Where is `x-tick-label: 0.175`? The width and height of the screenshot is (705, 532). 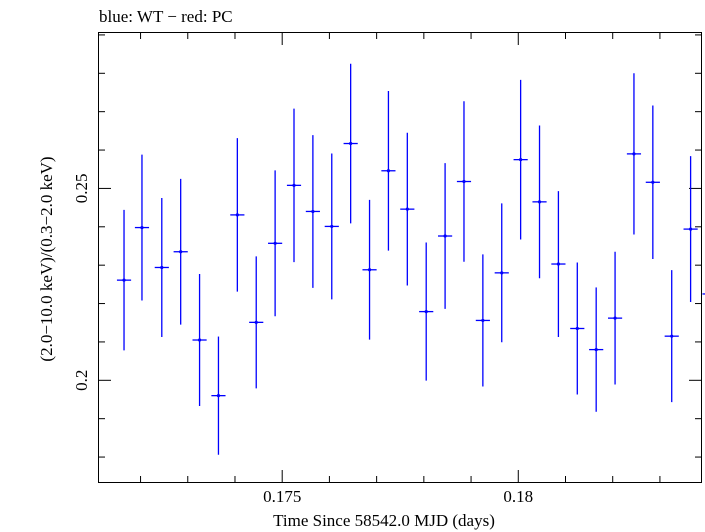 x-tick-label: 0.175 is located at coordinates (282, 496).